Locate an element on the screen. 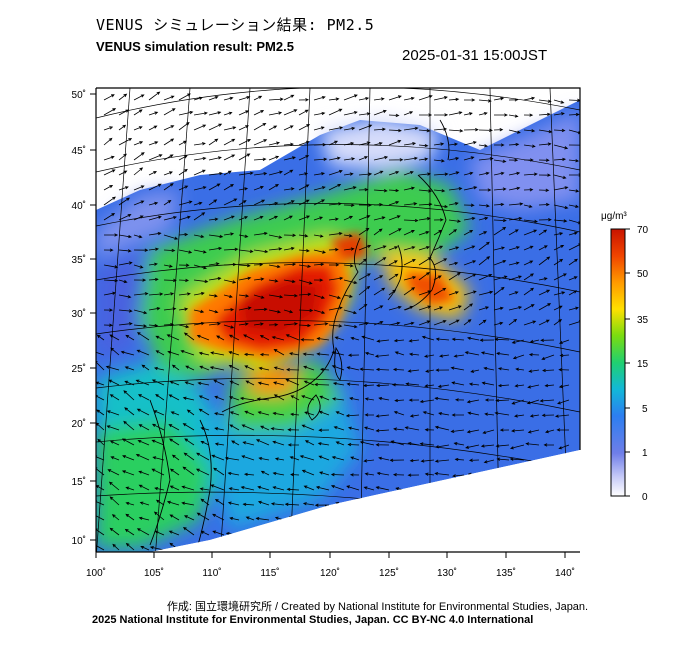 The image size is (700, 649). lon-label: 115˚ is located at coordinates (269, 573).